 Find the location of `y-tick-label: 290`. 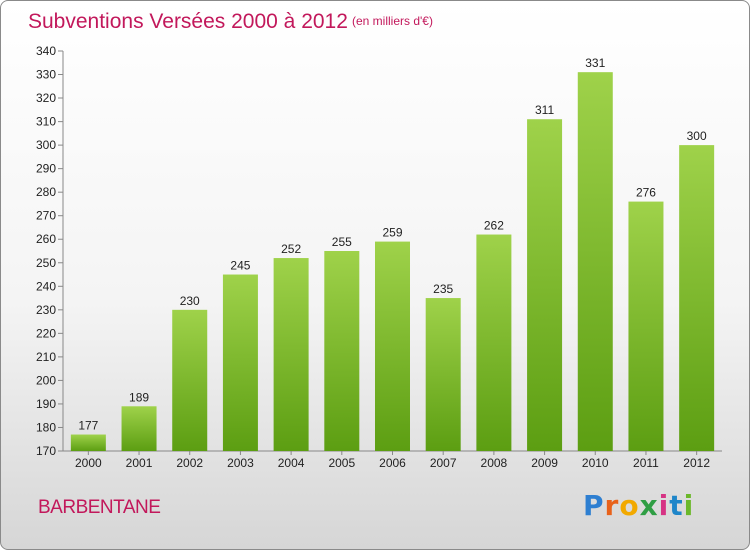

y-tick-label: 290 is located at coordinates (46, 169).